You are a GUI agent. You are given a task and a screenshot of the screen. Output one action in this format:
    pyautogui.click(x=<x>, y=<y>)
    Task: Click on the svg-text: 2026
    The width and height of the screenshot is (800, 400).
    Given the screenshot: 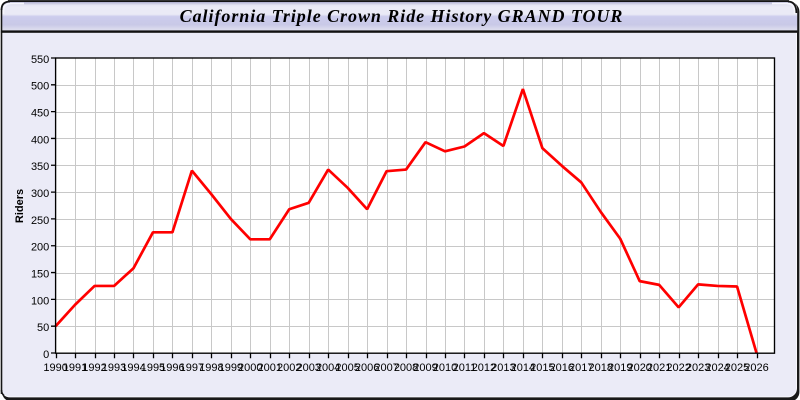 What is the action you would take?
    pyautogui.click(x=756, y=368)
    